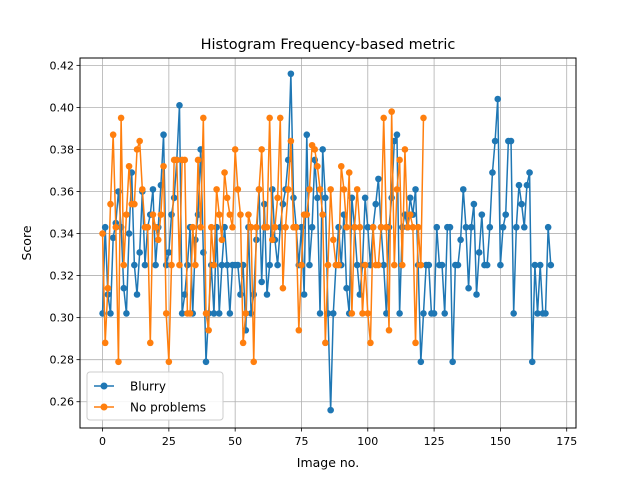  Describe the element at coordinates (148, 387) in the screenshot. I see `legend-label: Blurry` at that location.